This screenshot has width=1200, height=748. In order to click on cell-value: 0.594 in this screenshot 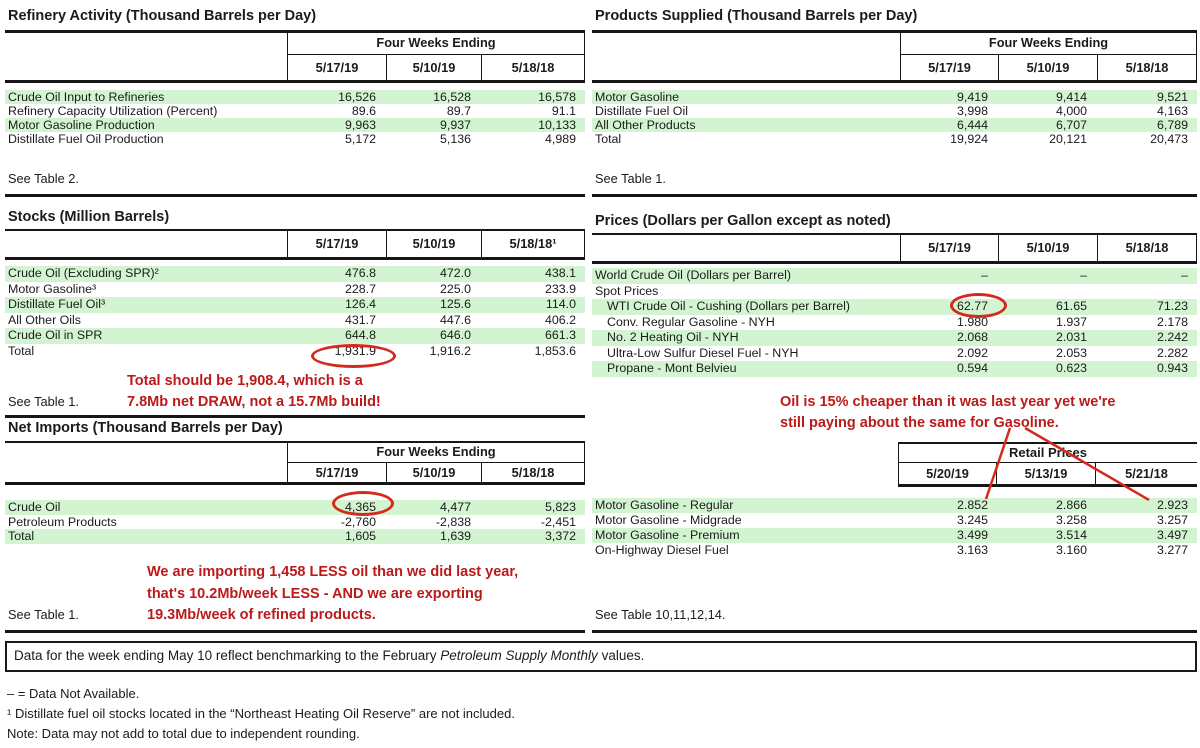, I will do `click(972, 368)`.